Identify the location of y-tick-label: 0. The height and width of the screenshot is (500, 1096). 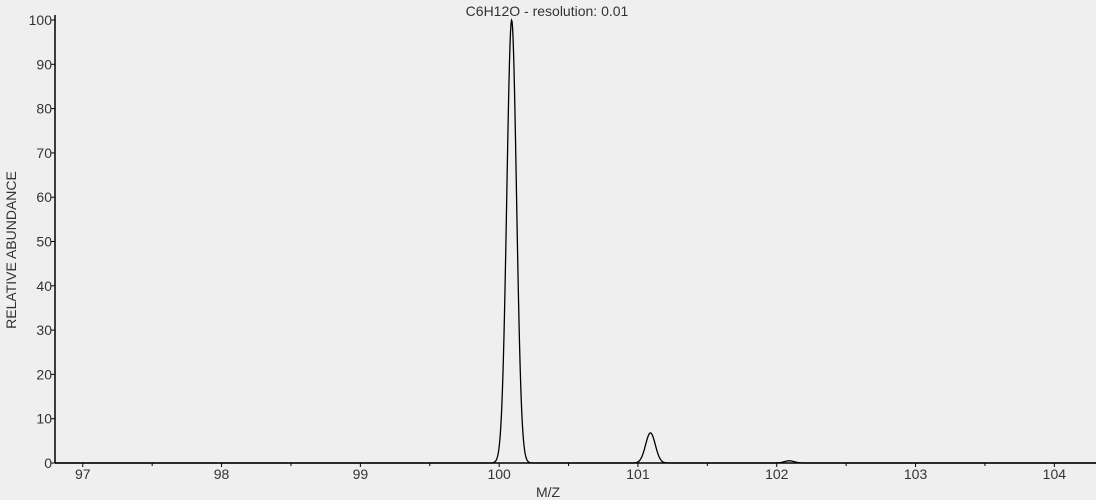
(48, 463).